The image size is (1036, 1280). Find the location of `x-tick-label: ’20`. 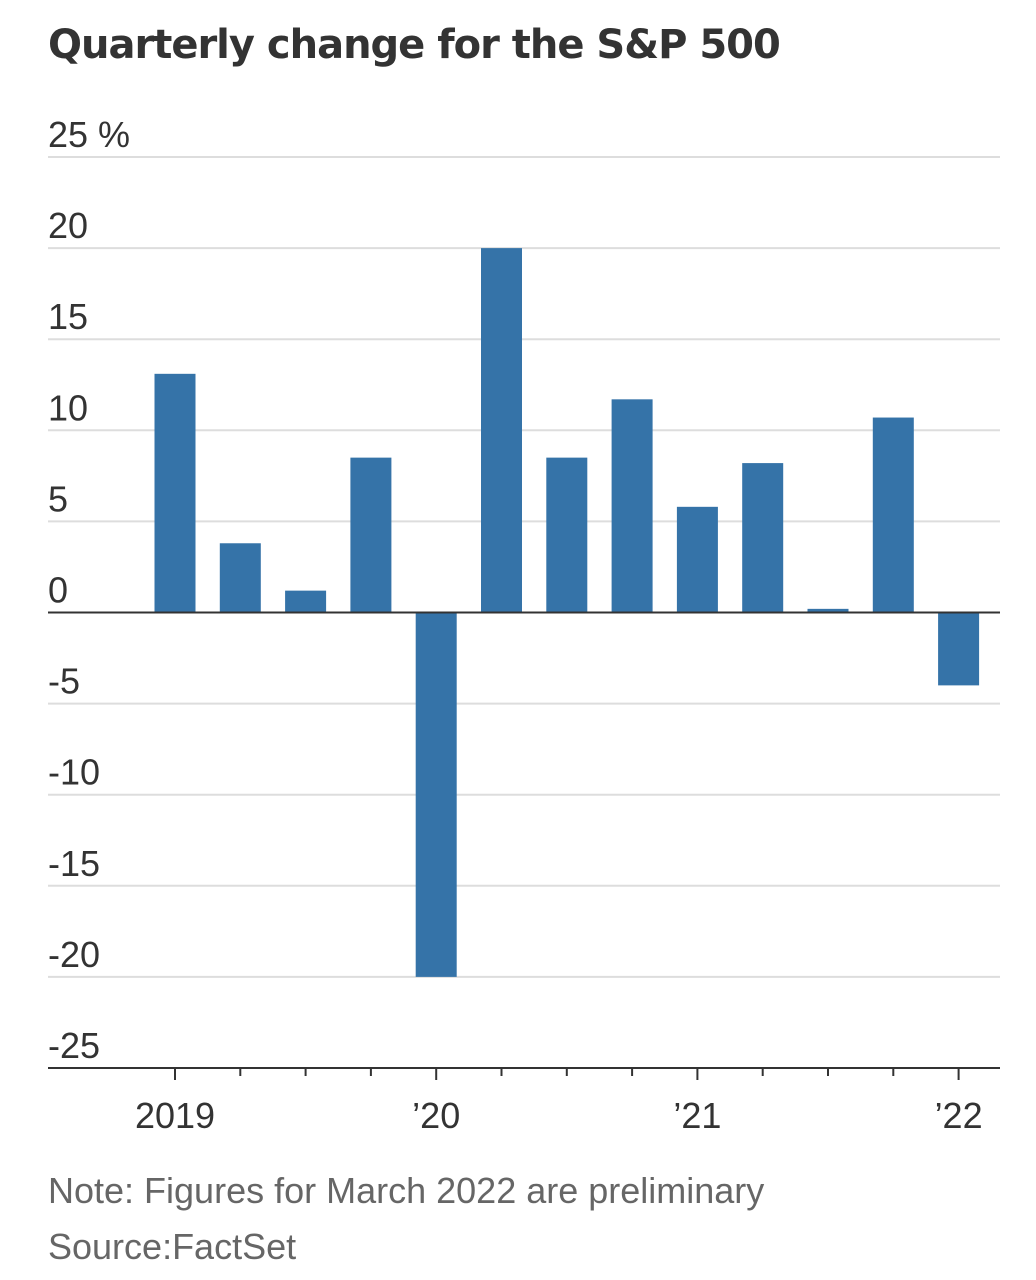

x-tick-label: ’20 is located at coordinates (436, 1115).